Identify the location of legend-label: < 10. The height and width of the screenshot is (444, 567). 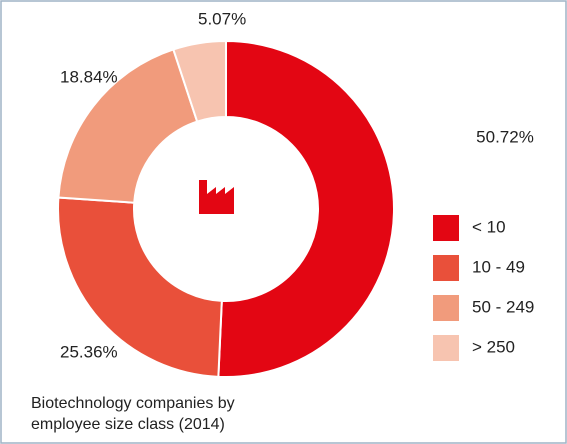
(489, 226).